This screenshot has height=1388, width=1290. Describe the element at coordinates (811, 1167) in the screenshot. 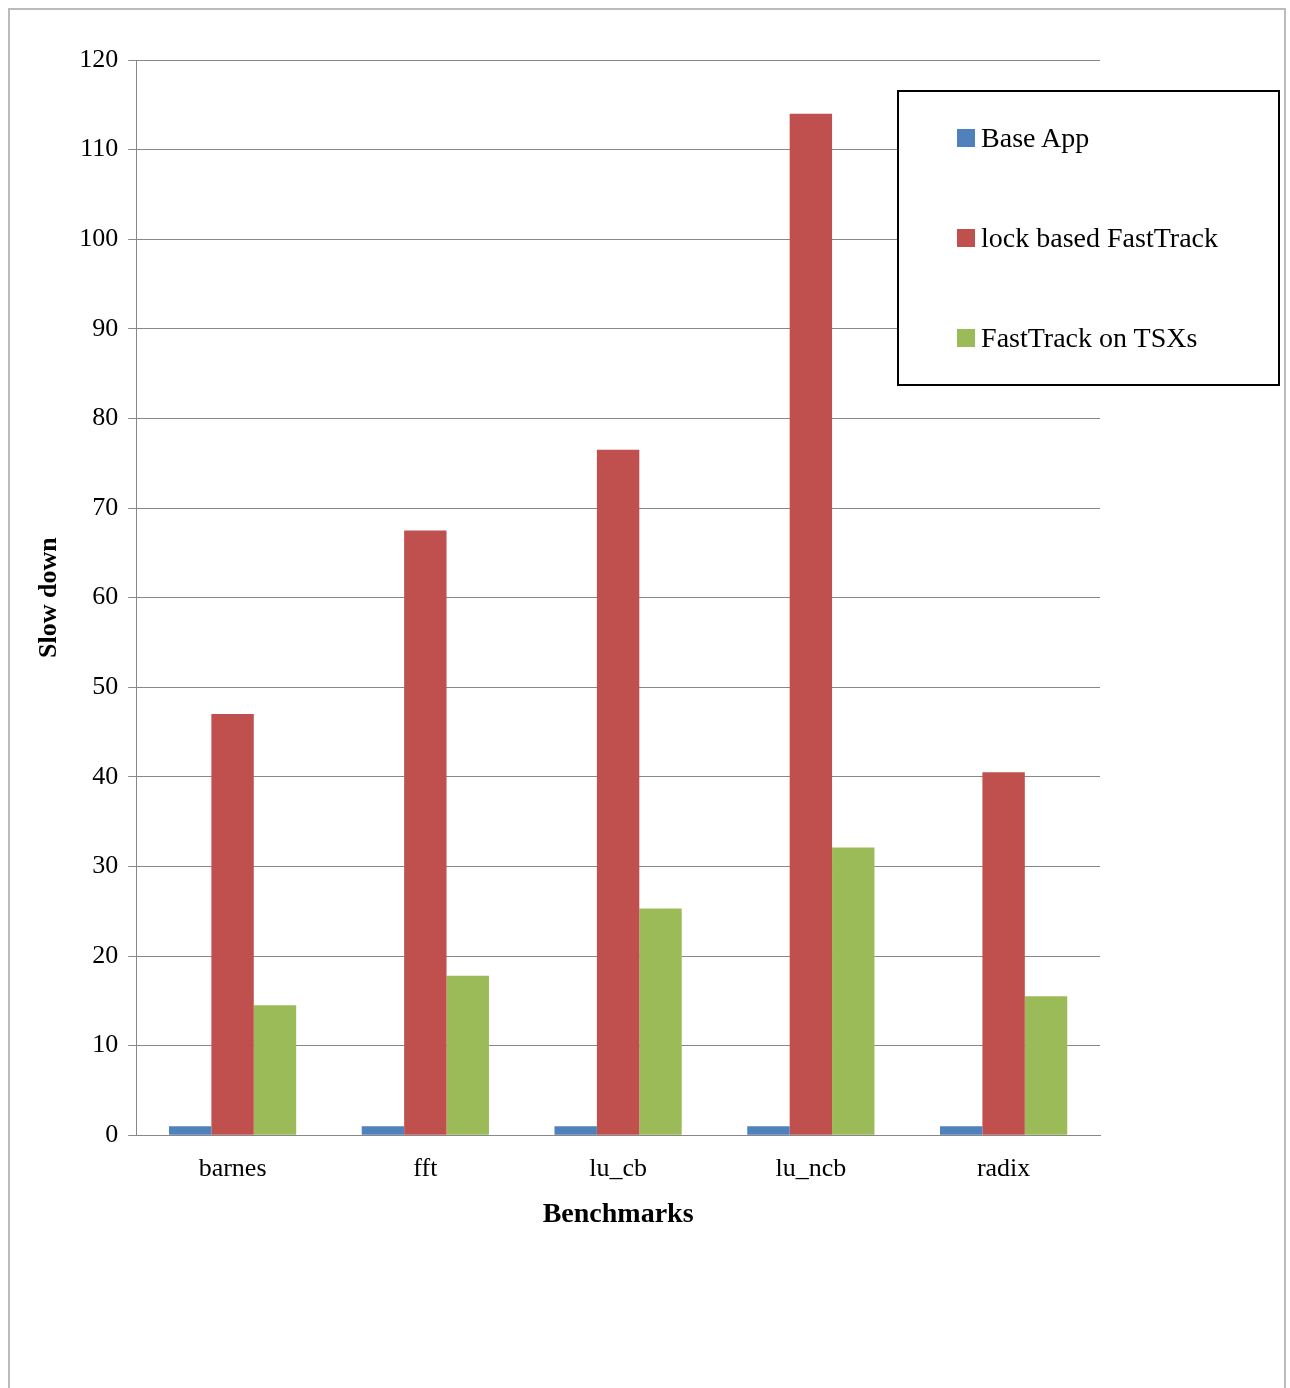

I see `x-tick-label: lu_ncb` at that location.